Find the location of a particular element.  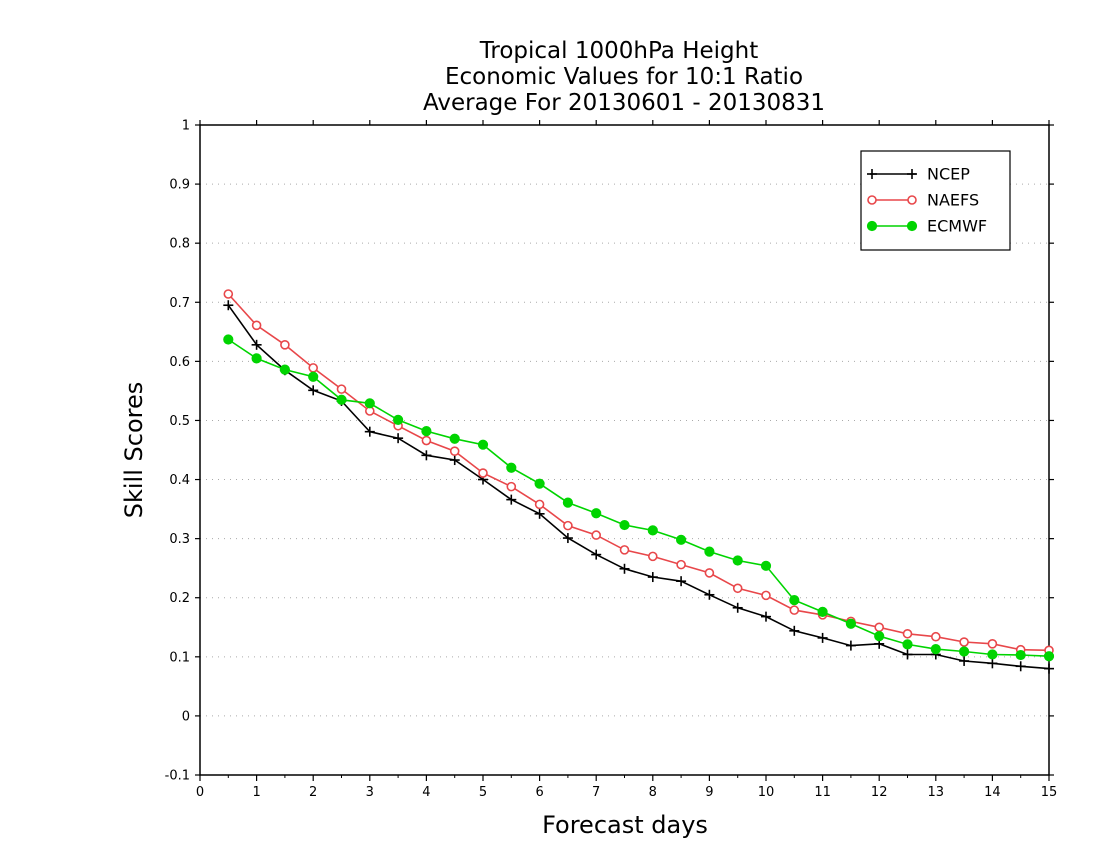

legend-item-ecmwf: ECMWF is located at coordinates (926, 226).